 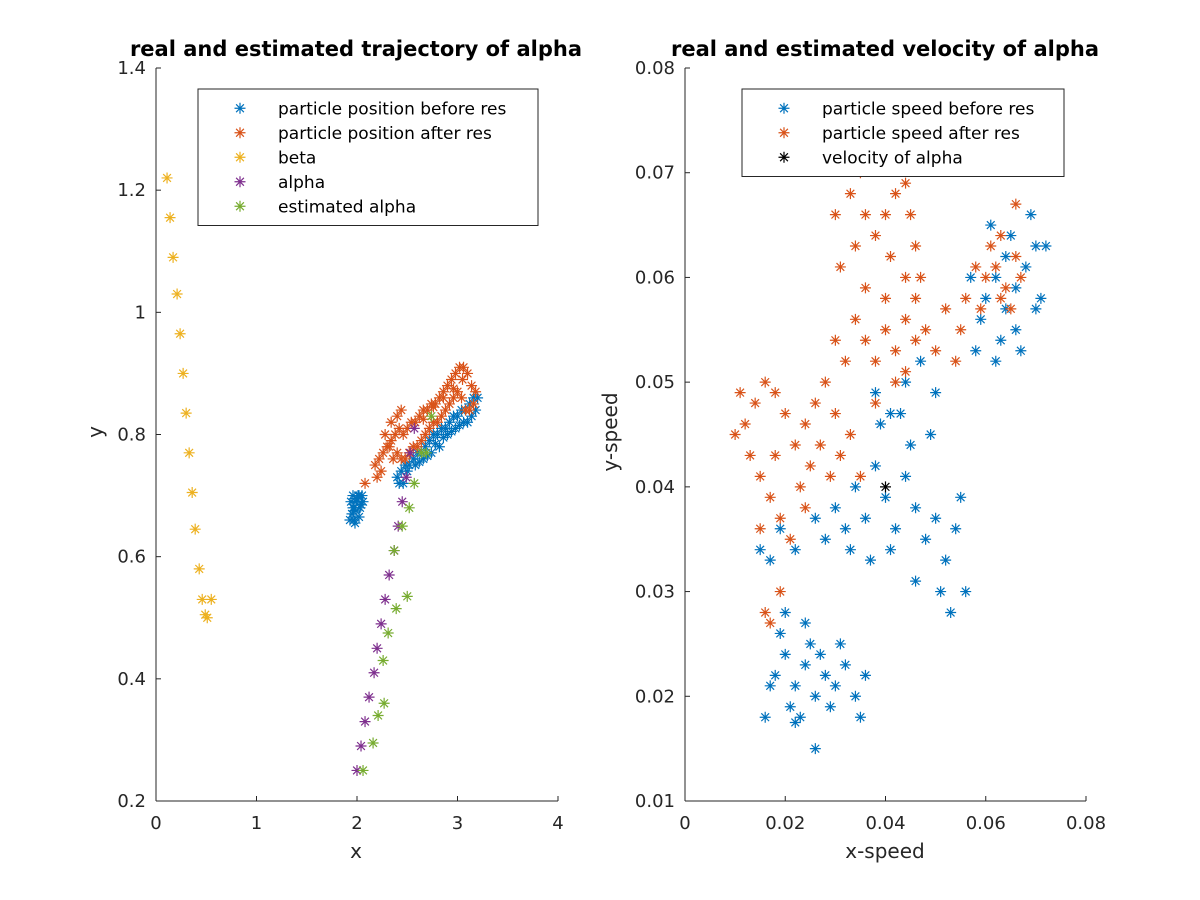 What do you see at coordinates (347, 207) in the screenshot?
I see `trajectory-legend-label: estimated alpha` at bounding box center [347, 207].